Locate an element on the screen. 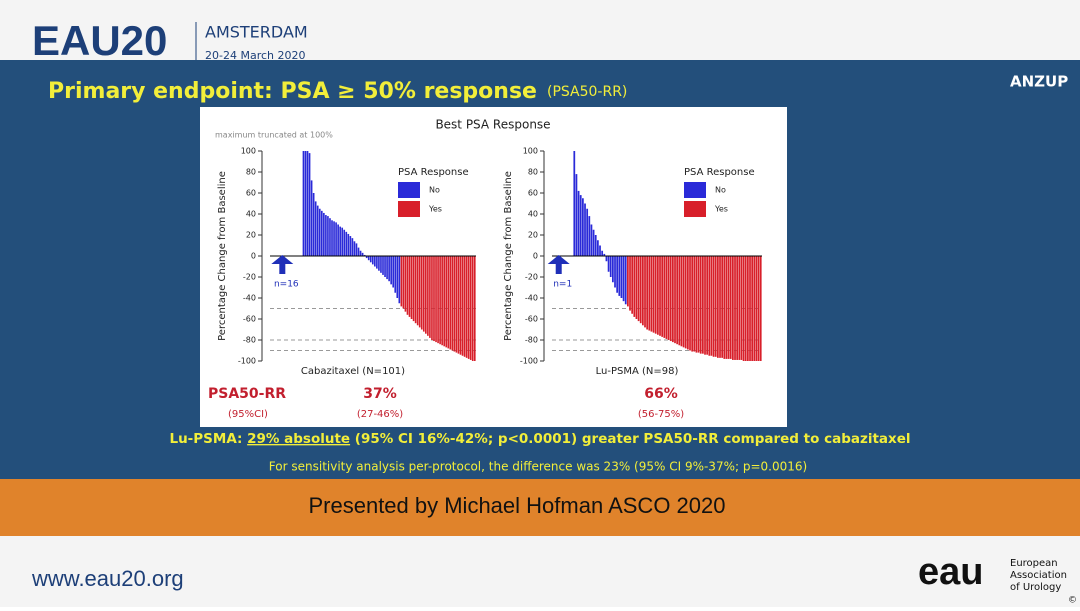 The width and height of the screenshot is (1080, 611). y-tick-label: 80 is located at coordinates (251, 172).